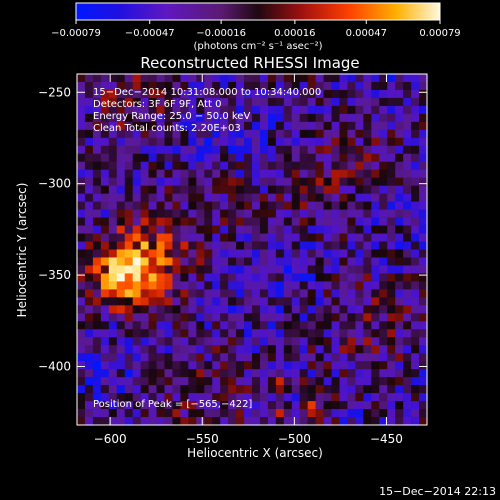  Describe the element at coordinates (294, 439) in the screenshot. I see `x-tick-label: −500` at that location.